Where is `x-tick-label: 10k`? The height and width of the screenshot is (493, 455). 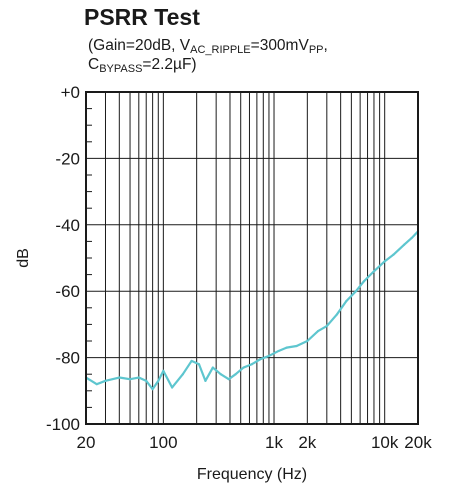 x-tick-label: 10k is located at coordinates (385, 442).